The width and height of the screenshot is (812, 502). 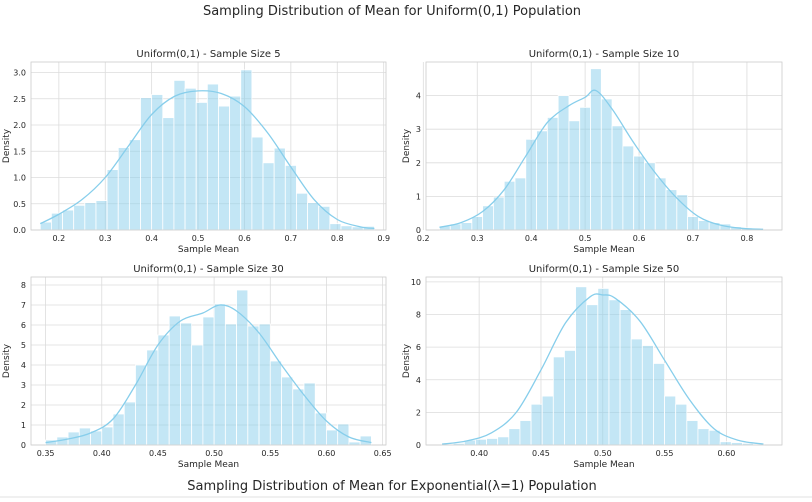 I want to click on chart-3-plot-frame, so click(x=208, y=361).